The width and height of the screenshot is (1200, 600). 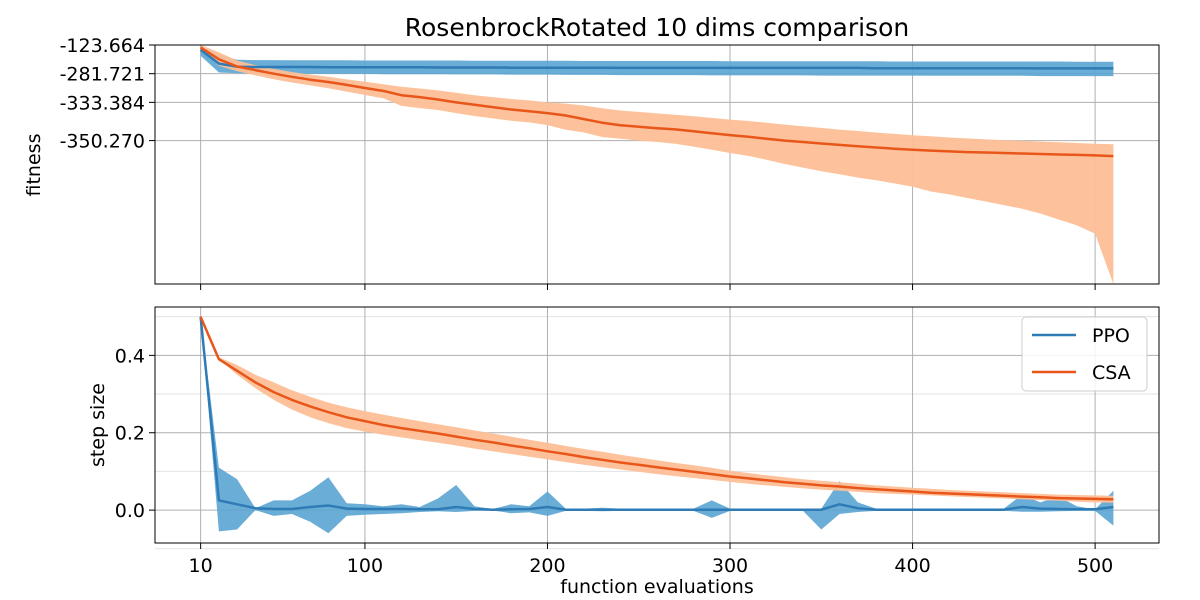 I want to click on fitness-ylabel: fitness, so click(x=34, y=165).